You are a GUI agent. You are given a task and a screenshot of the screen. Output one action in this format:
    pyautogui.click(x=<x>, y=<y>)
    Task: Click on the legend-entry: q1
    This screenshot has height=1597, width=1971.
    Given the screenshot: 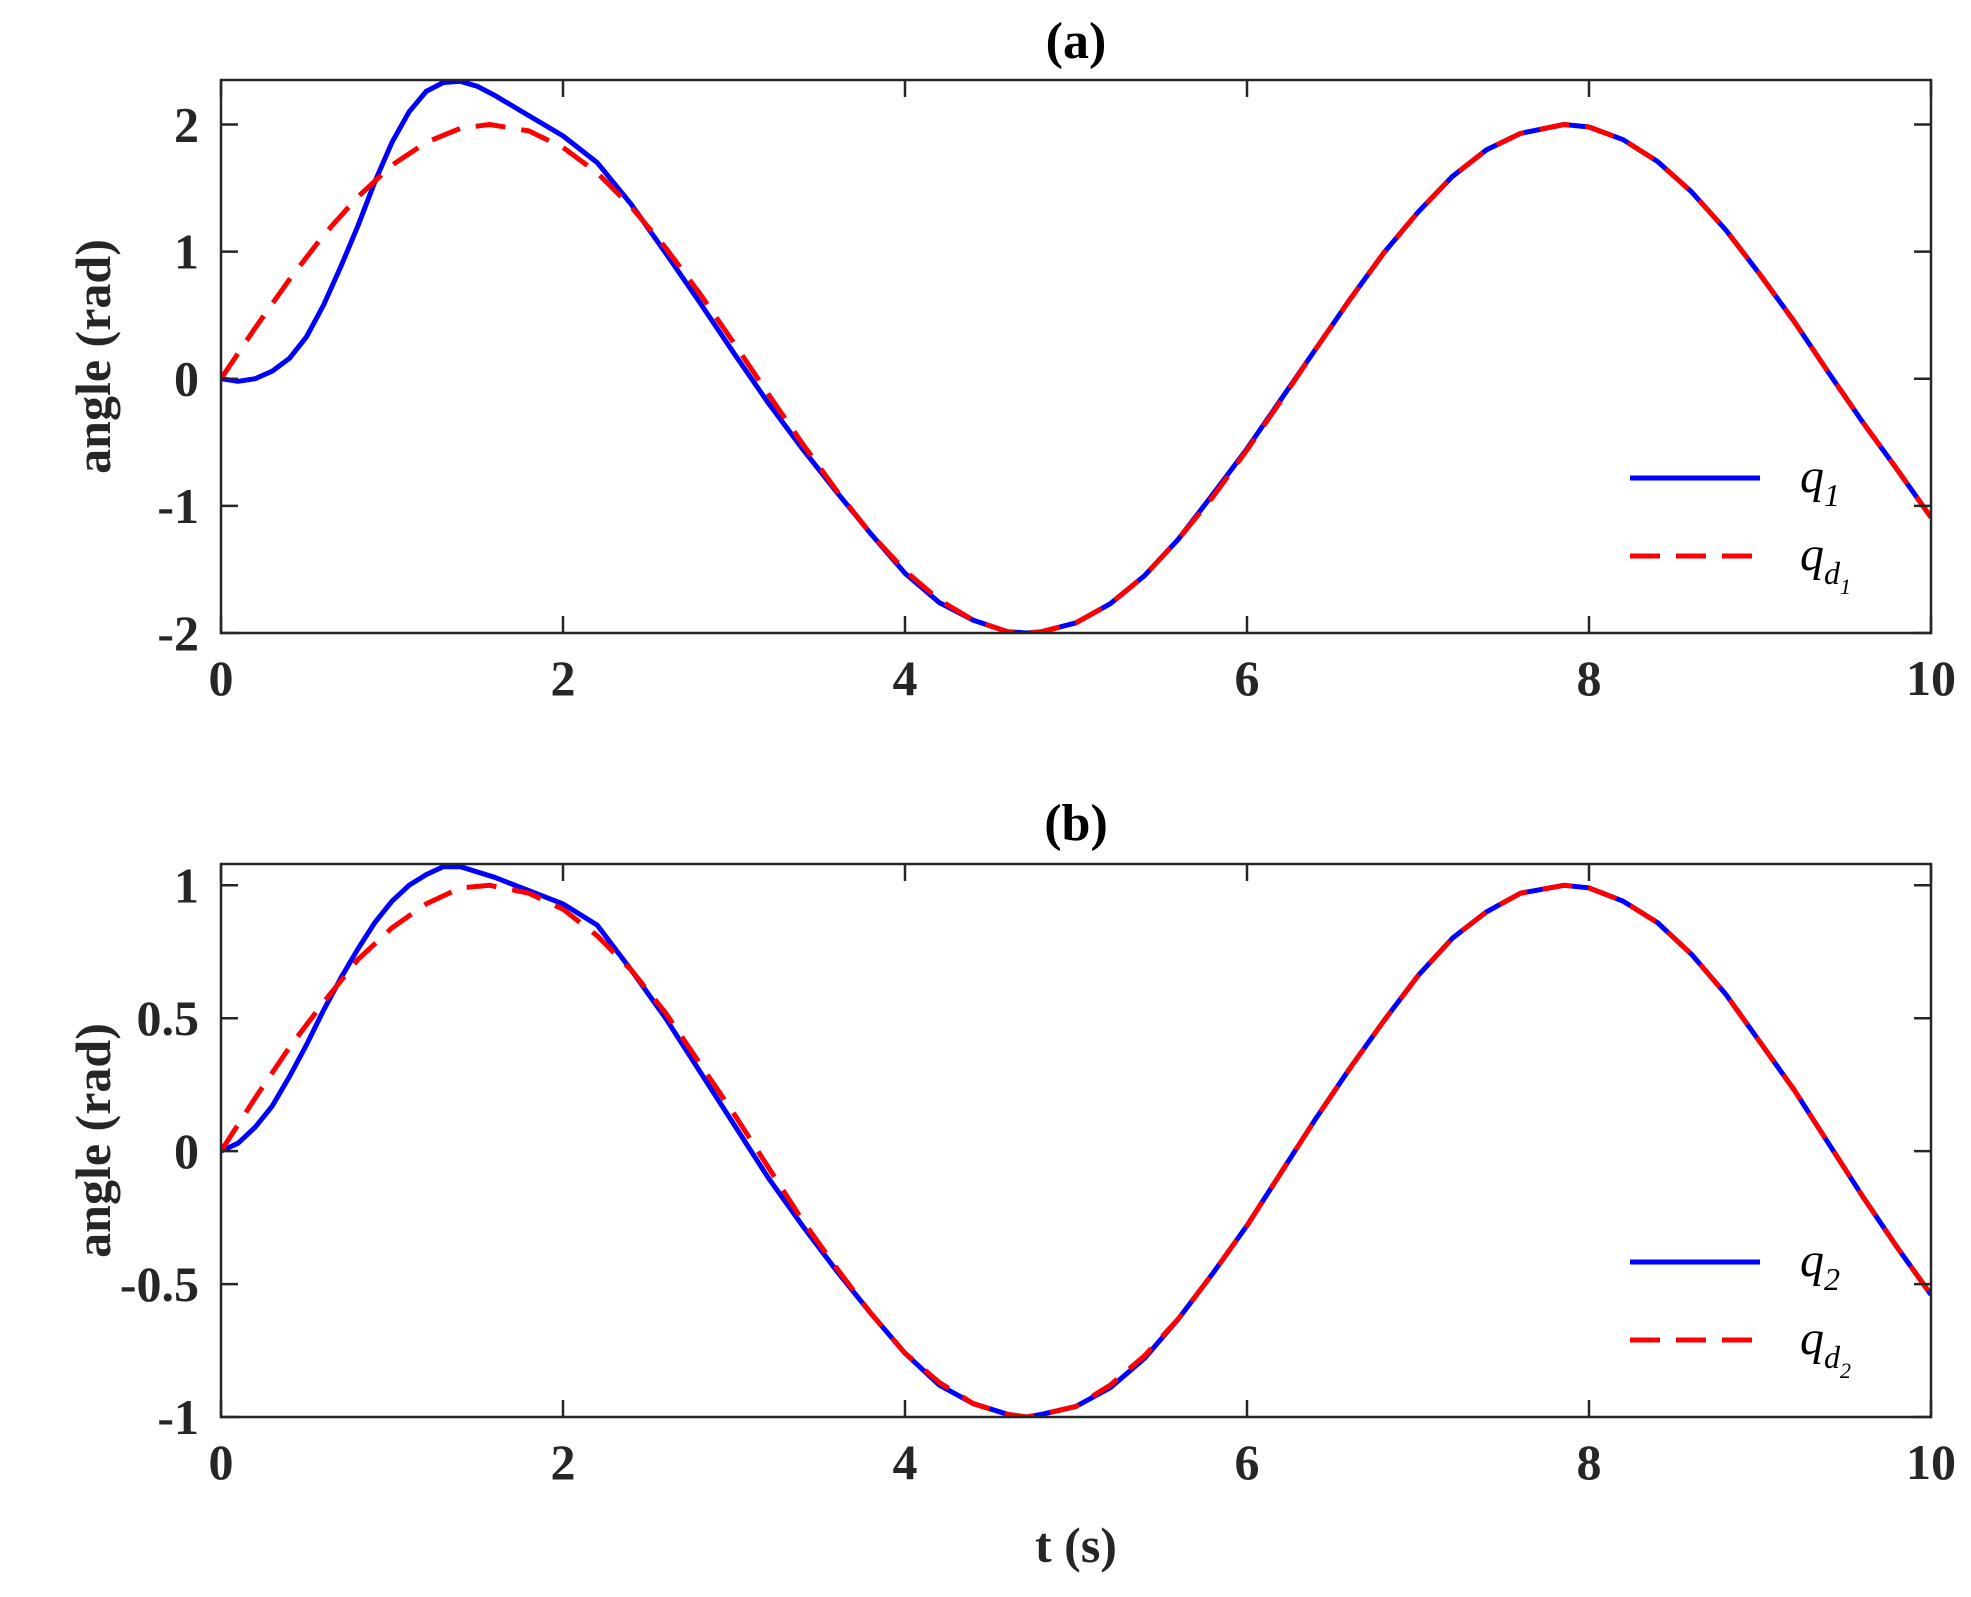 What is the action you would take?
    pyautogui.click(x=1820, y=481)
    